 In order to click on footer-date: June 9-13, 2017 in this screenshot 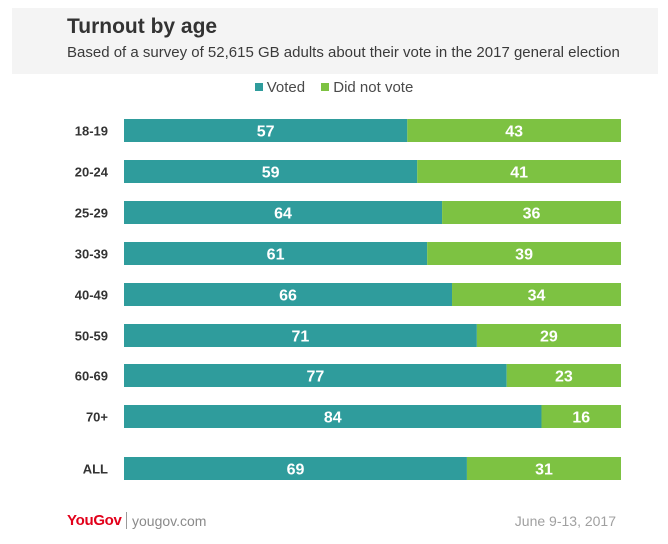, I will do `click(565, 521)`.